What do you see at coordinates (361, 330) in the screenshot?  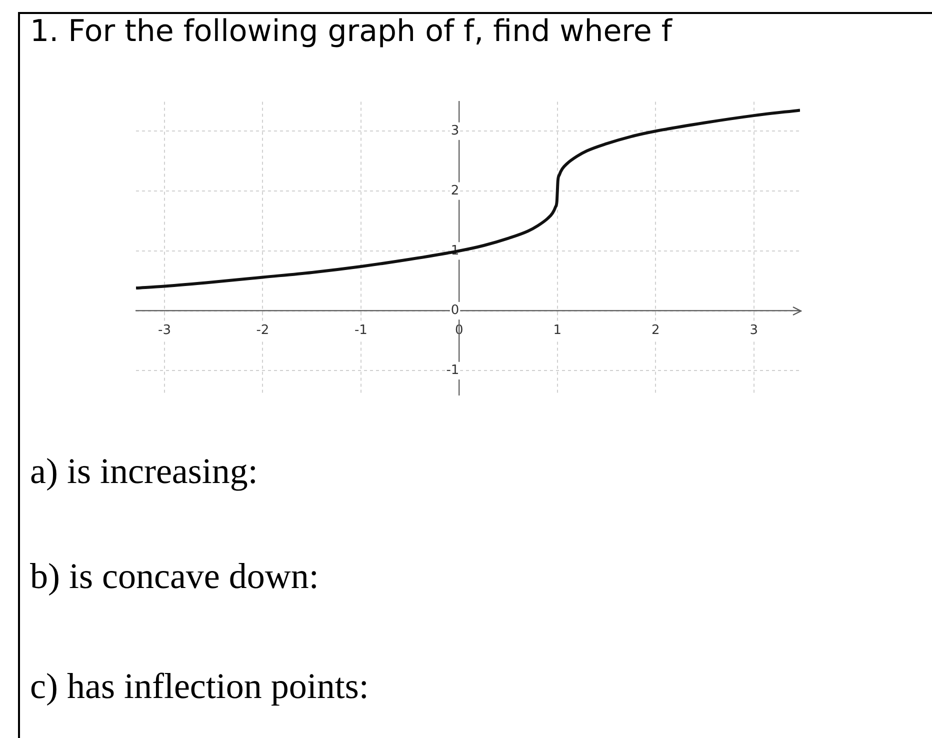 I see `x-tick-label: -1` at bounding box center [361, 330].